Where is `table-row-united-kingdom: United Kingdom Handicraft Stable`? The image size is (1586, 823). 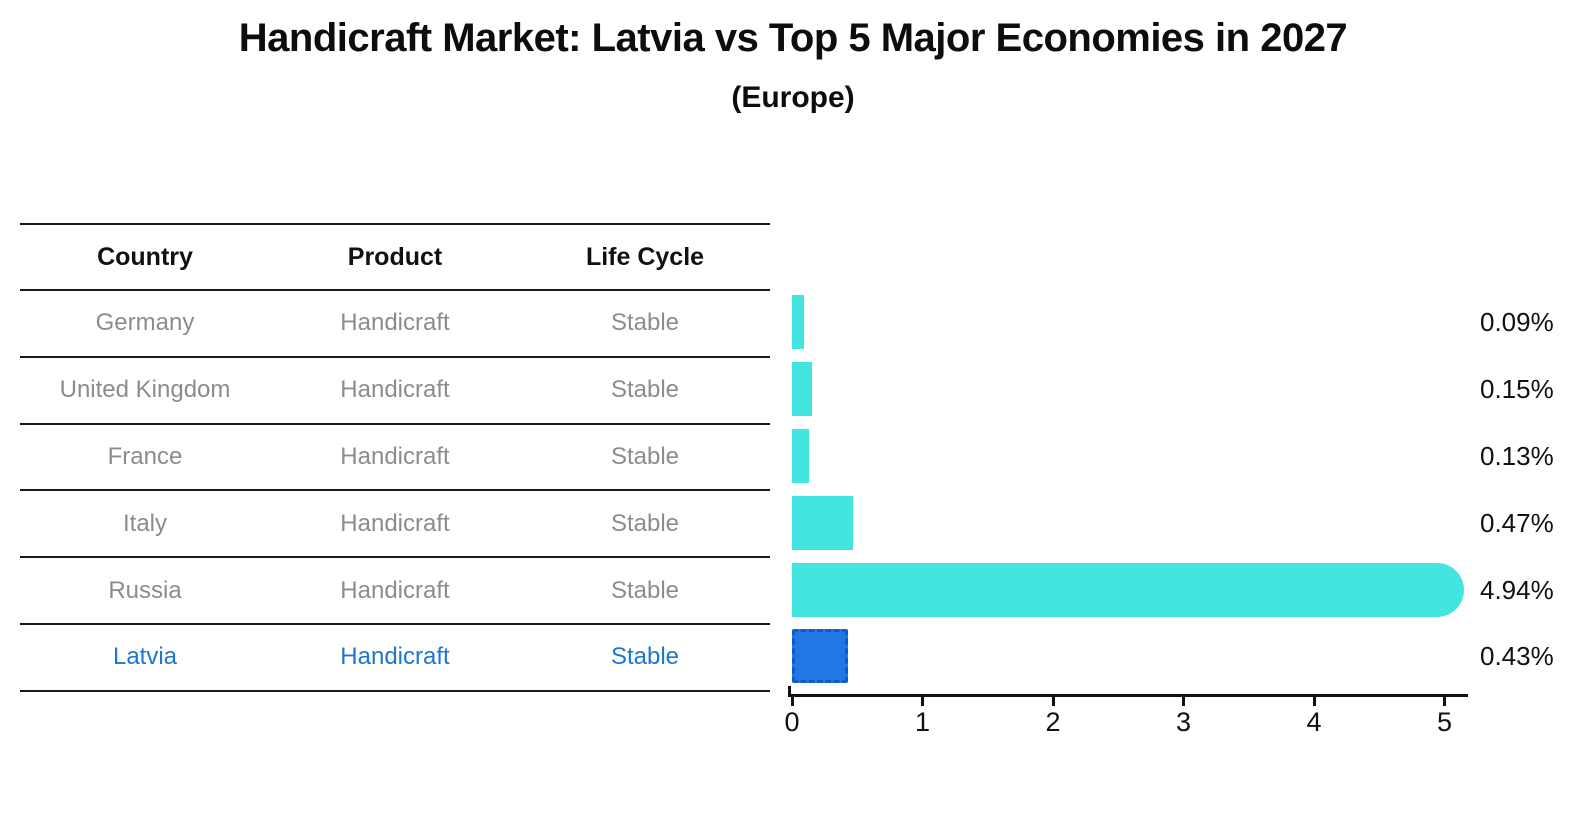
table-row-united-kingdom: United Kingdom Handicraft Stable is located at coordinates (395, 391).